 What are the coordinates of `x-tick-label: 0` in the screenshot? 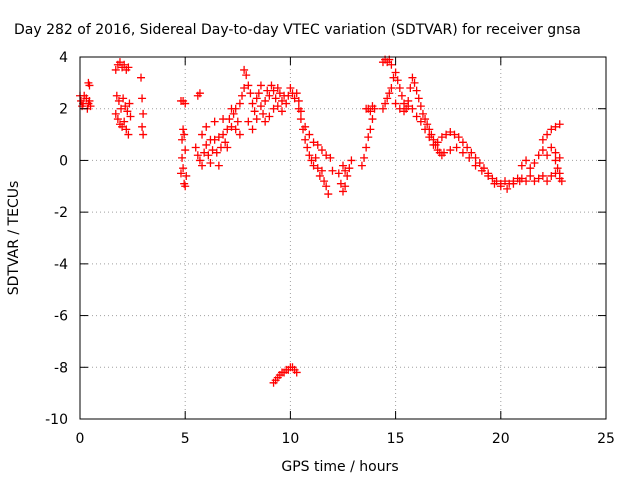 It's located at (80, 439).